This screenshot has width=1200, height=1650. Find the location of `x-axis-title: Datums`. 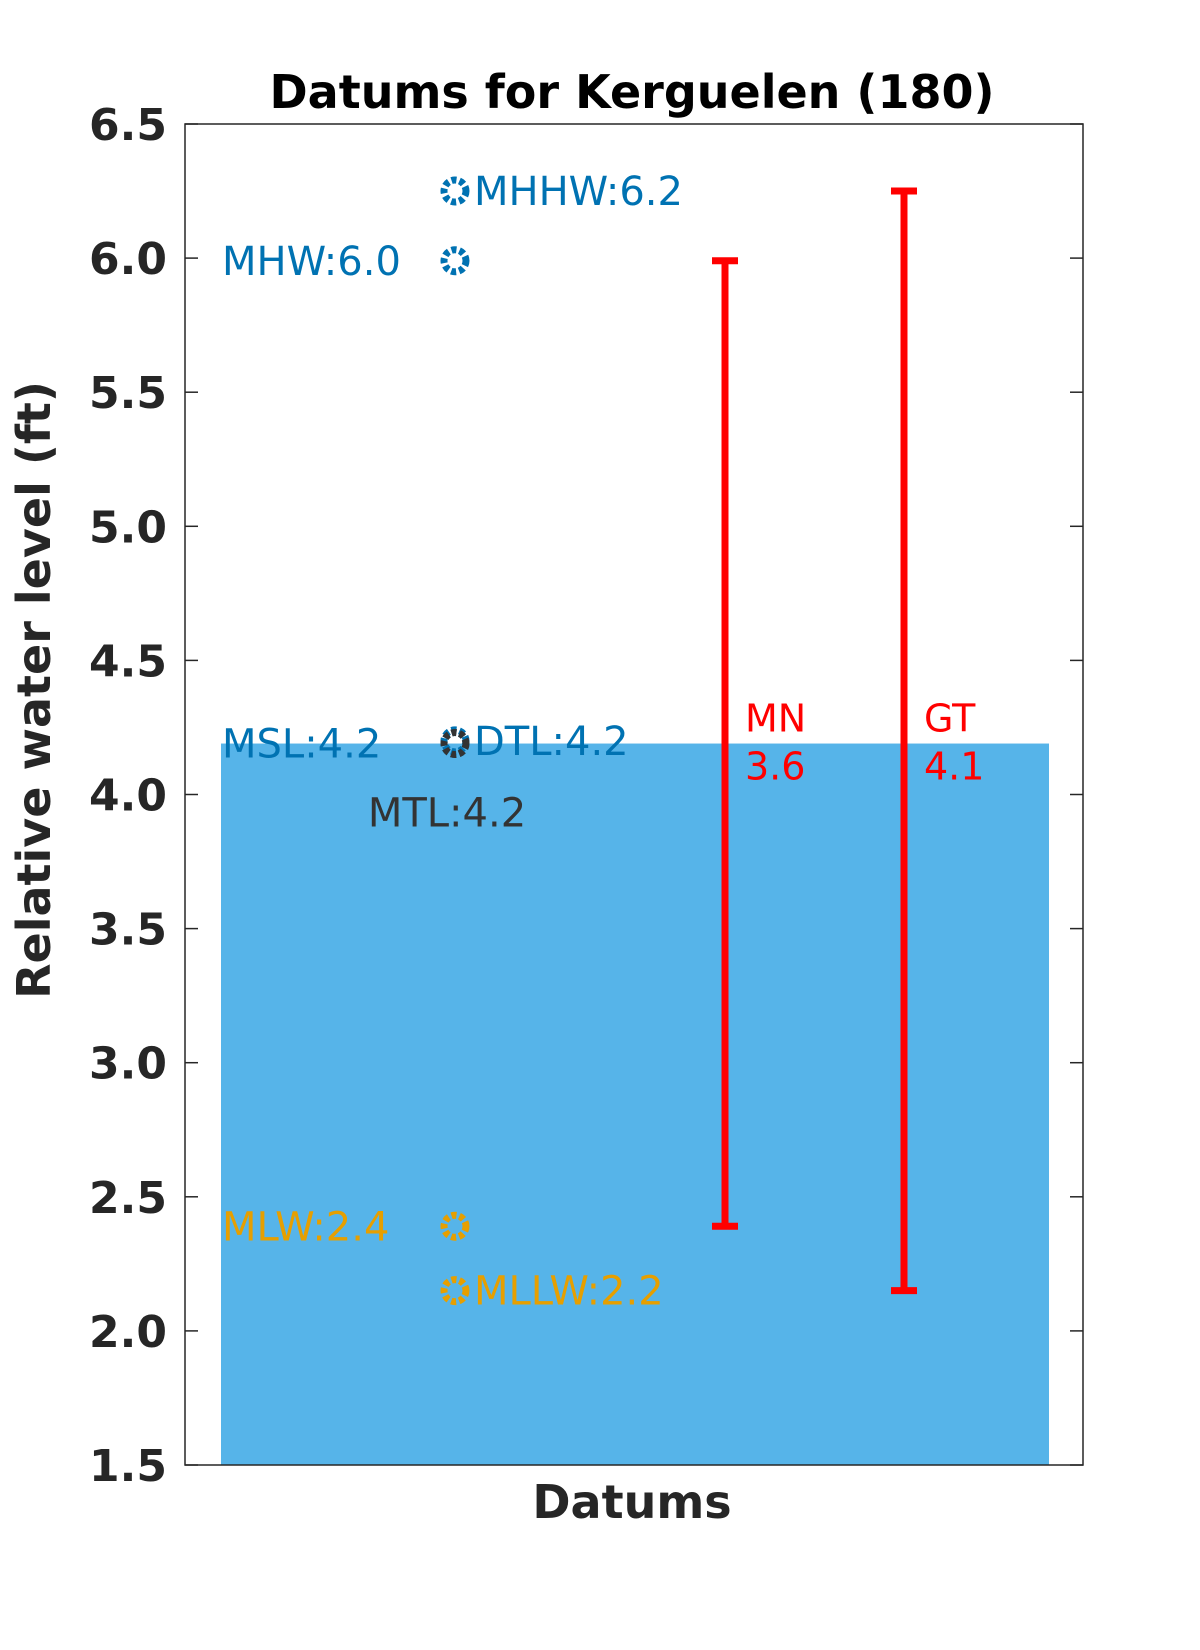

x-axis-title: Datums is located at coordinates (631, 1502).